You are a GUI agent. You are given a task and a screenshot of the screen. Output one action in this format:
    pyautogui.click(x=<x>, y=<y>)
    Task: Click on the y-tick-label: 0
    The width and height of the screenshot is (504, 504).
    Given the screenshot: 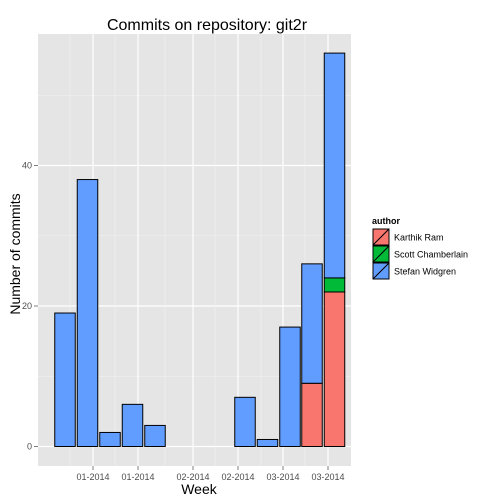 What is the action you would take?
    pyautogui.click(x=29, y=447)
    